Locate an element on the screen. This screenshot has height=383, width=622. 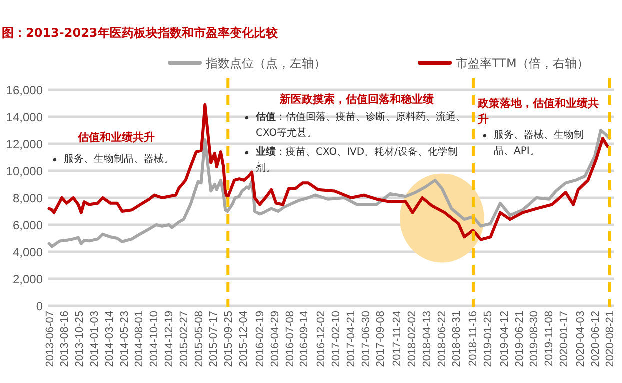
x-tick-label: 2020-01-17 is located at coordinates (564, 339).